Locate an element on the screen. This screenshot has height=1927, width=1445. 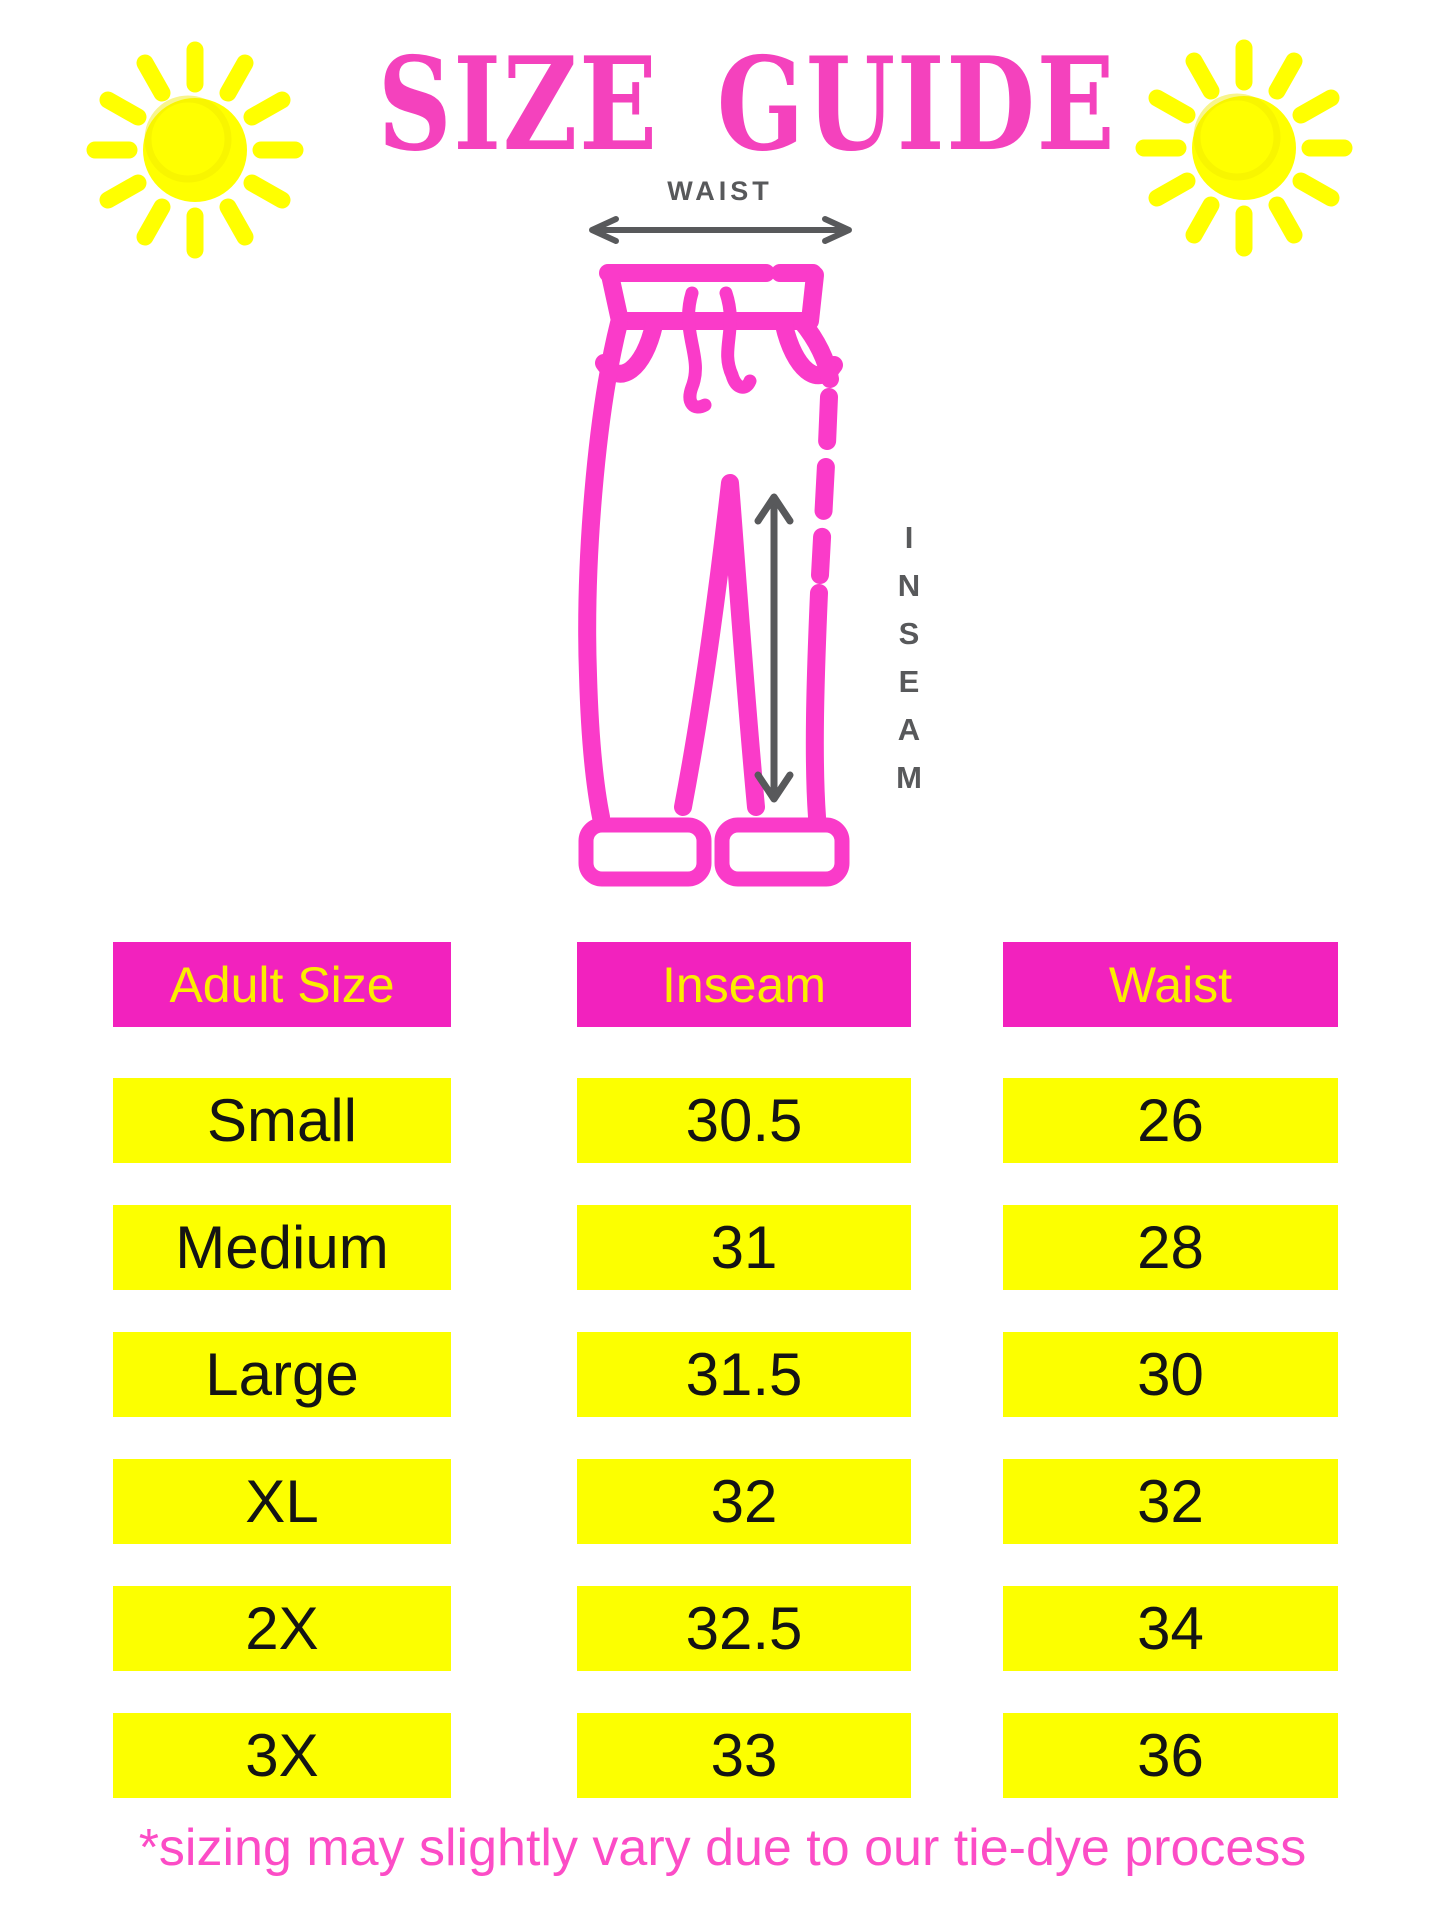
inseam-cell: 31 is located at coordinates (744, 1247).